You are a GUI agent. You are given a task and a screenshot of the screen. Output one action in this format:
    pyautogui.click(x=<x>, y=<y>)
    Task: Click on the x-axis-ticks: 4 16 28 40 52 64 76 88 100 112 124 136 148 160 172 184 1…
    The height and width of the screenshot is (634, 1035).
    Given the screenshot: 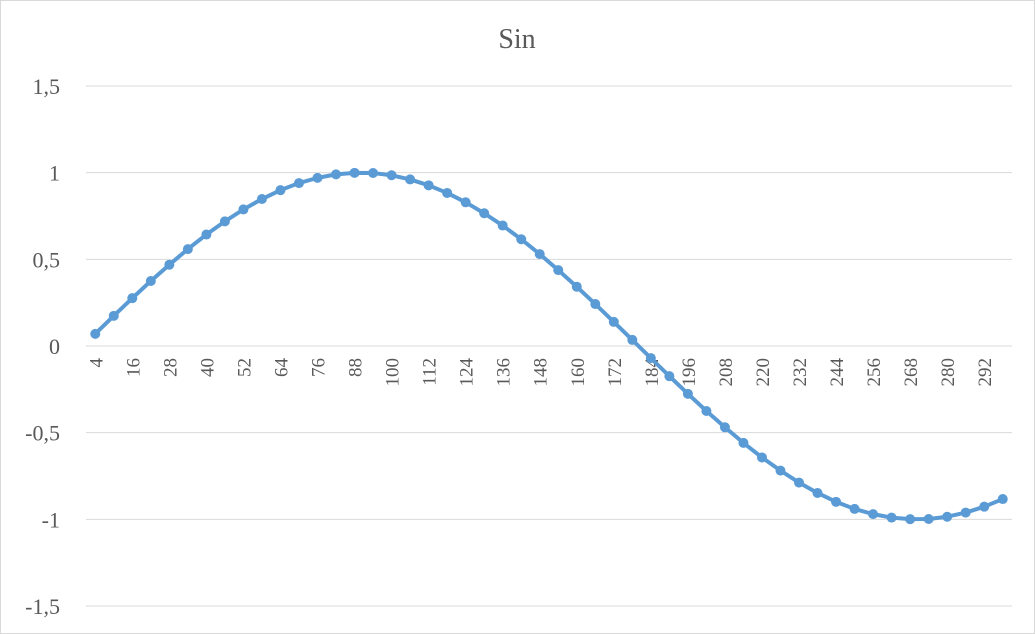 What is the action you would take?
    pyautogui.click(x=541, y=372)
    